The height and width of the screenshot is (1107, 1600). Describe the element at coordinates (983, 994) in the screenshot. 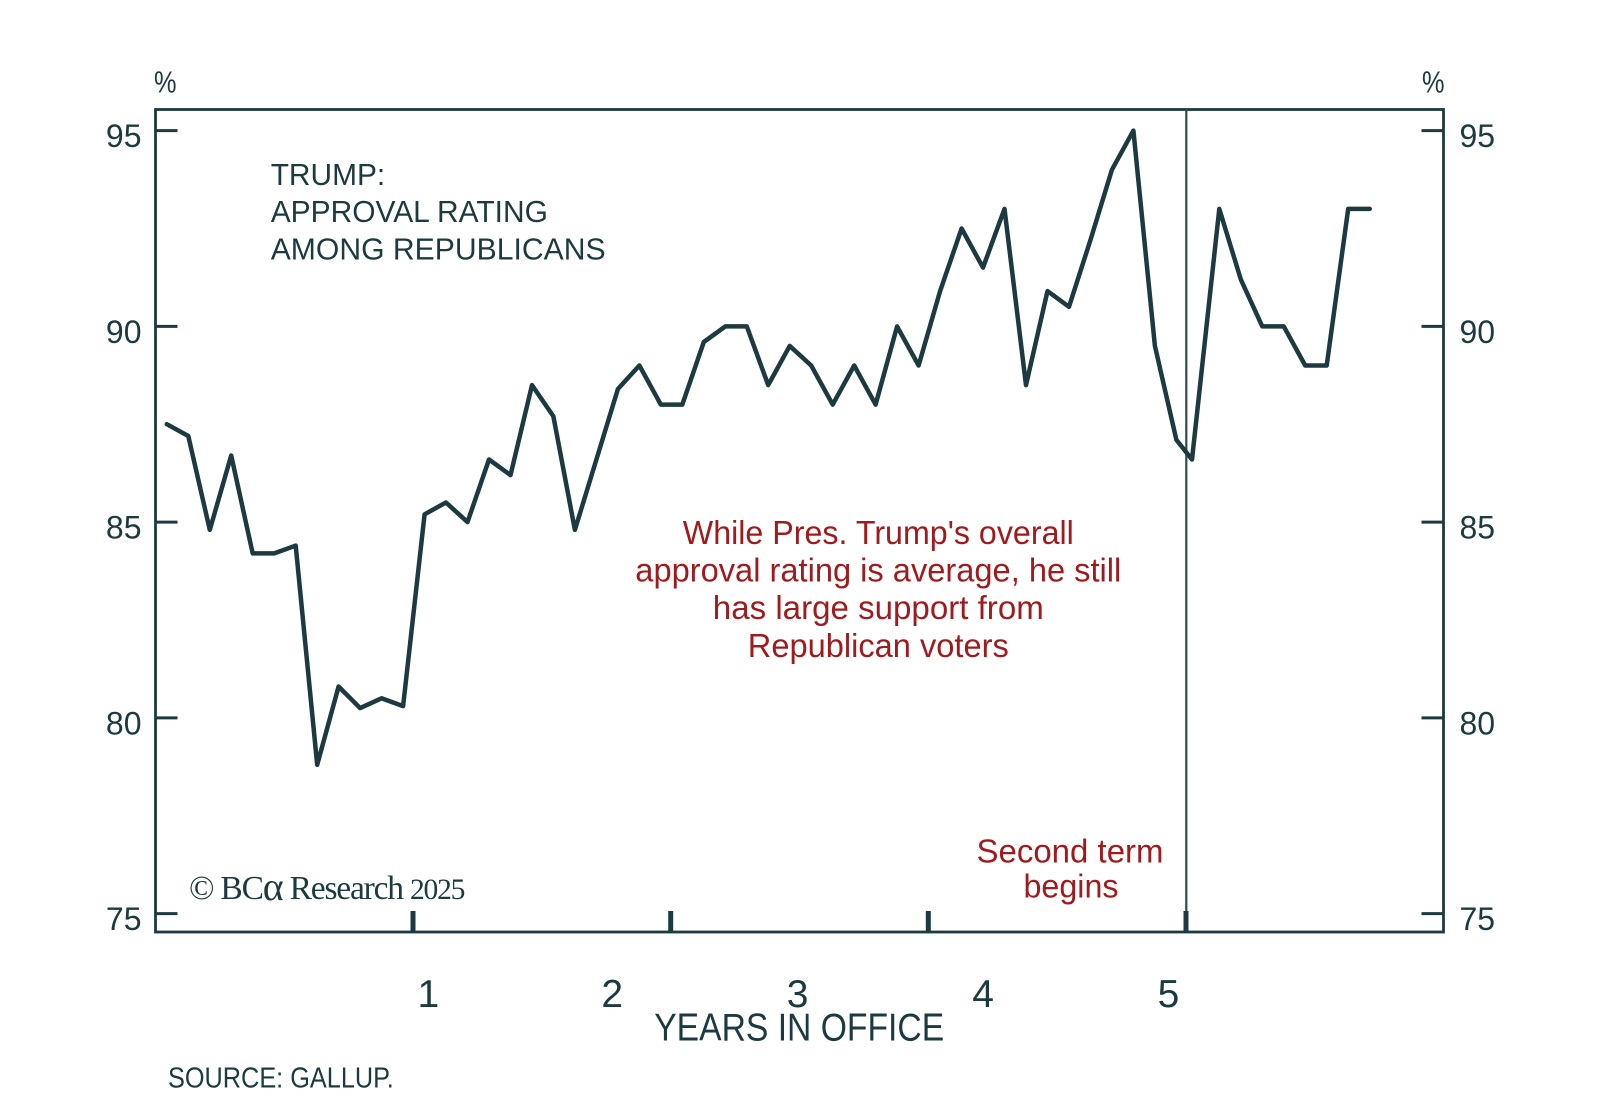

I see `svg-text: 4` at that location.